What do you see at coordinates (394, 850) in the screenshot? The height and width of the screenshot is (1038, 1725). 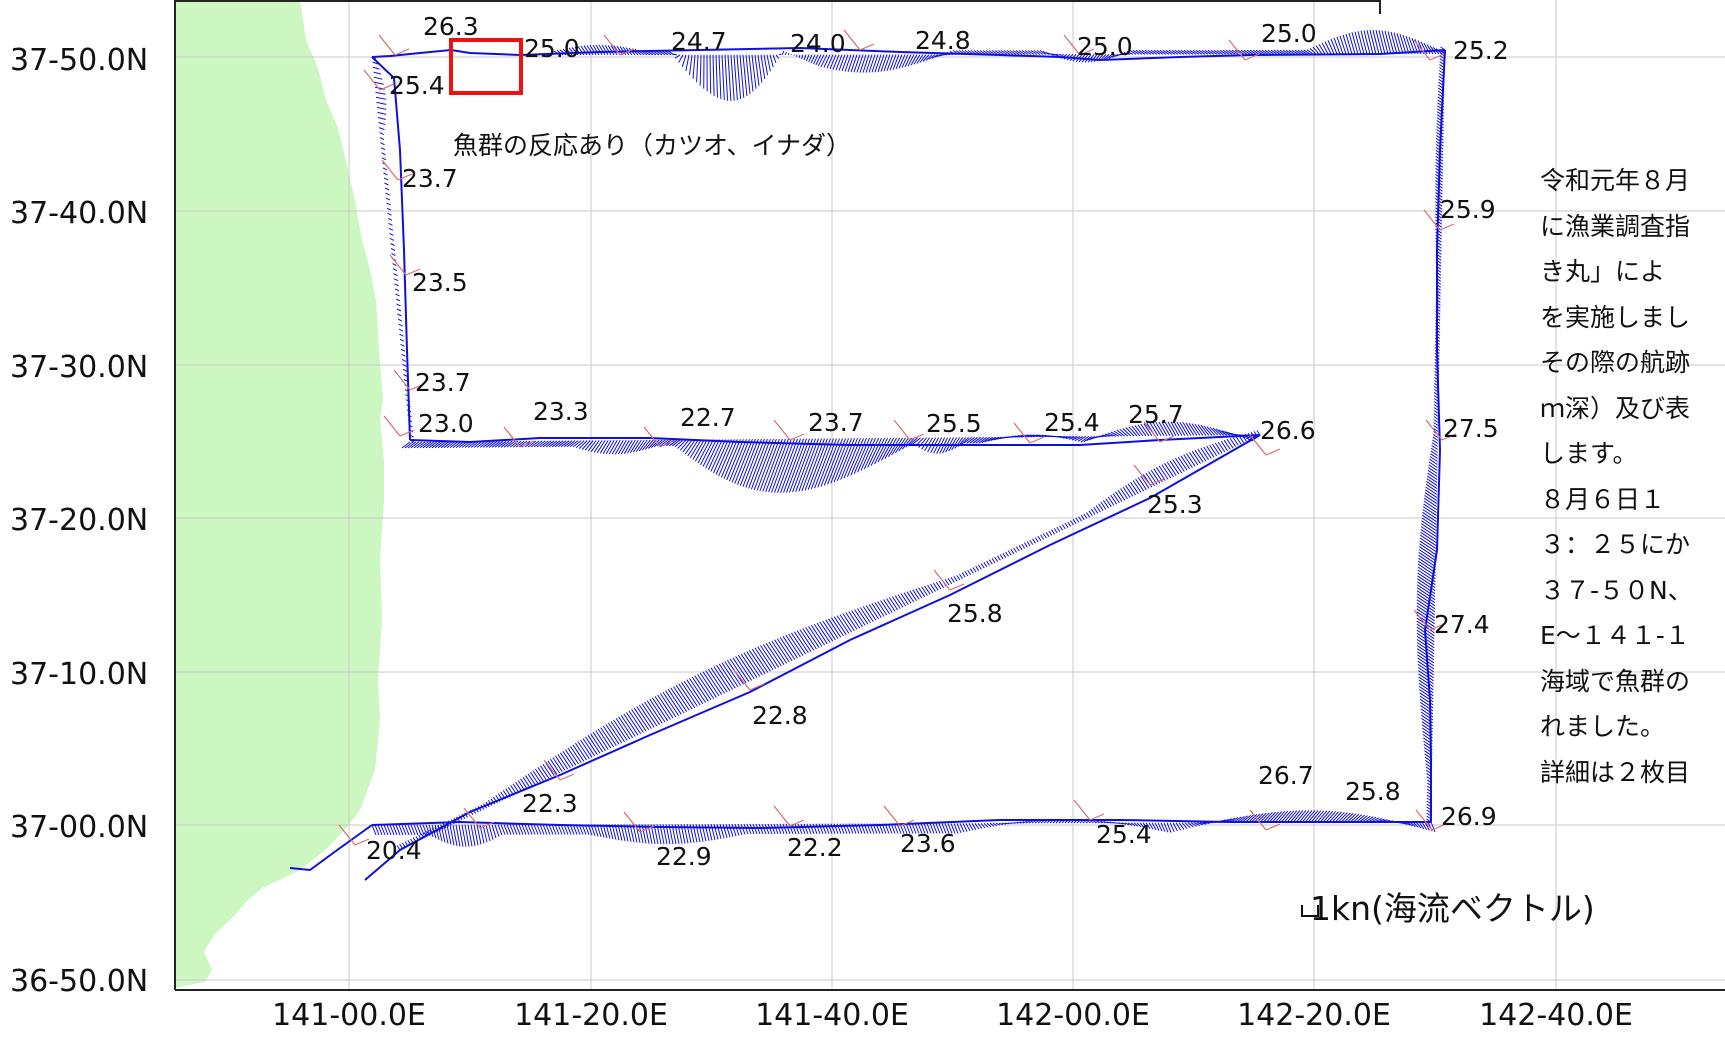 I see `temp-label: 20.4` at bounding box center [394, 850].